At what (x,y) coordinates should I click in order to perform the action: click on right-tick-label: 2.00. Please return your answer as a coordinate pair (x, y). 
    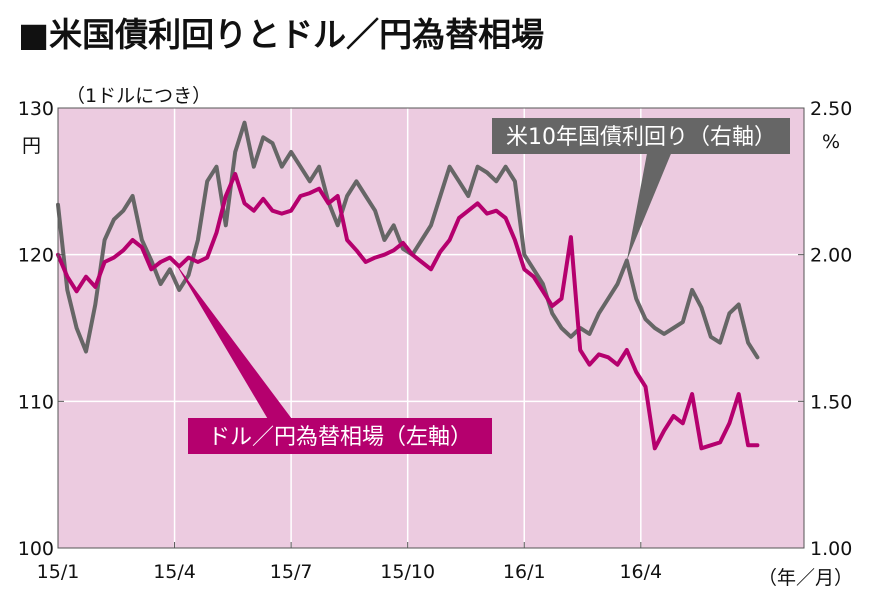
    Looking at the image, I should click on (831, 256).